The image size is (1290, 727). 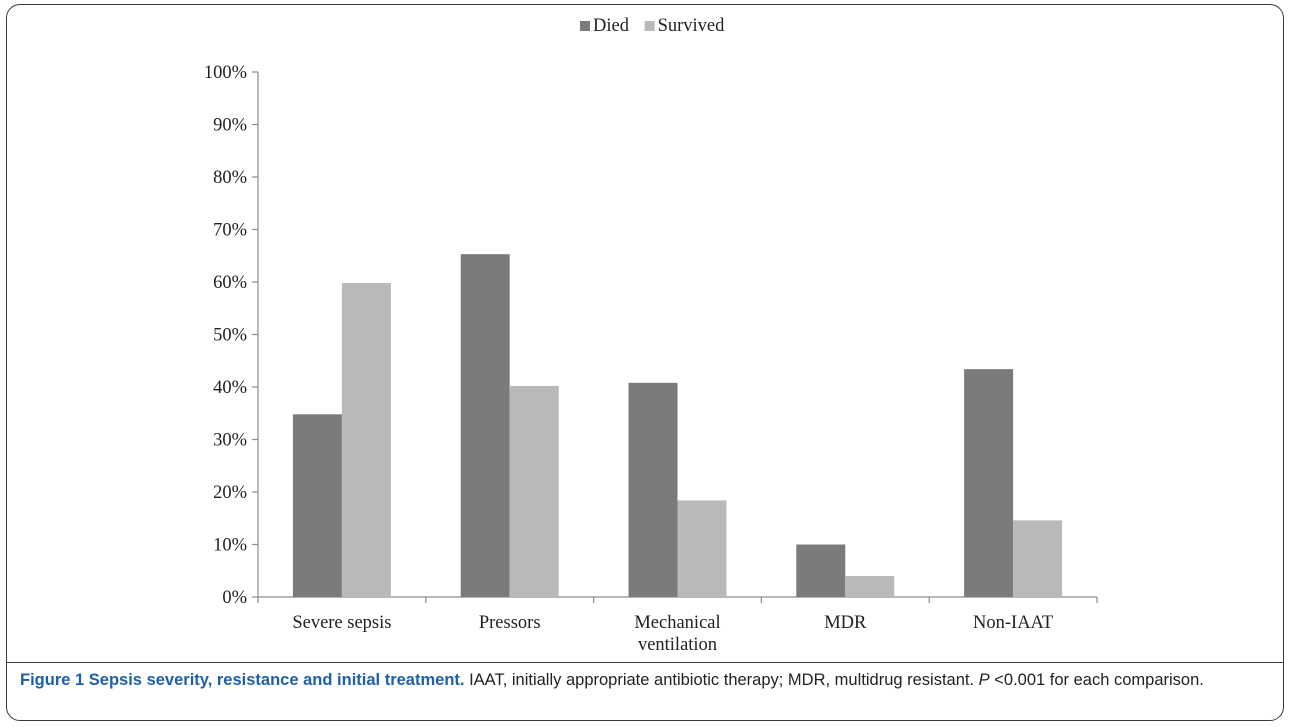 What do you see at coordinates (510, 623) in the screenshot?
I see `x-tick-label: Pressors` at bounding box center [510, 623].